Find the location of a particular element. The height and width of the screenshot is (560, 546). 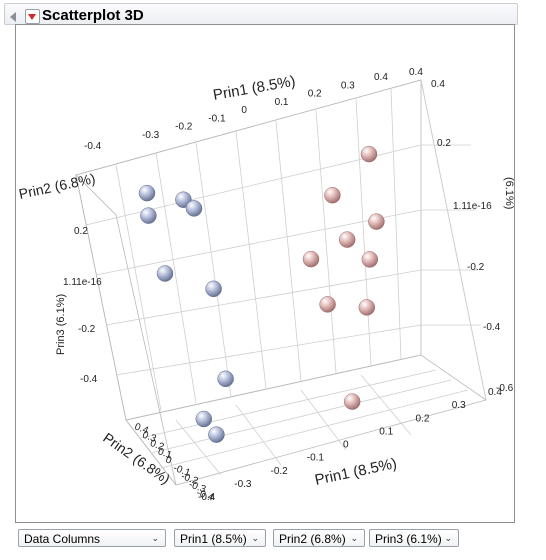

prin2-bottom-tick: 0.3 is located at coordinates (149, 437).